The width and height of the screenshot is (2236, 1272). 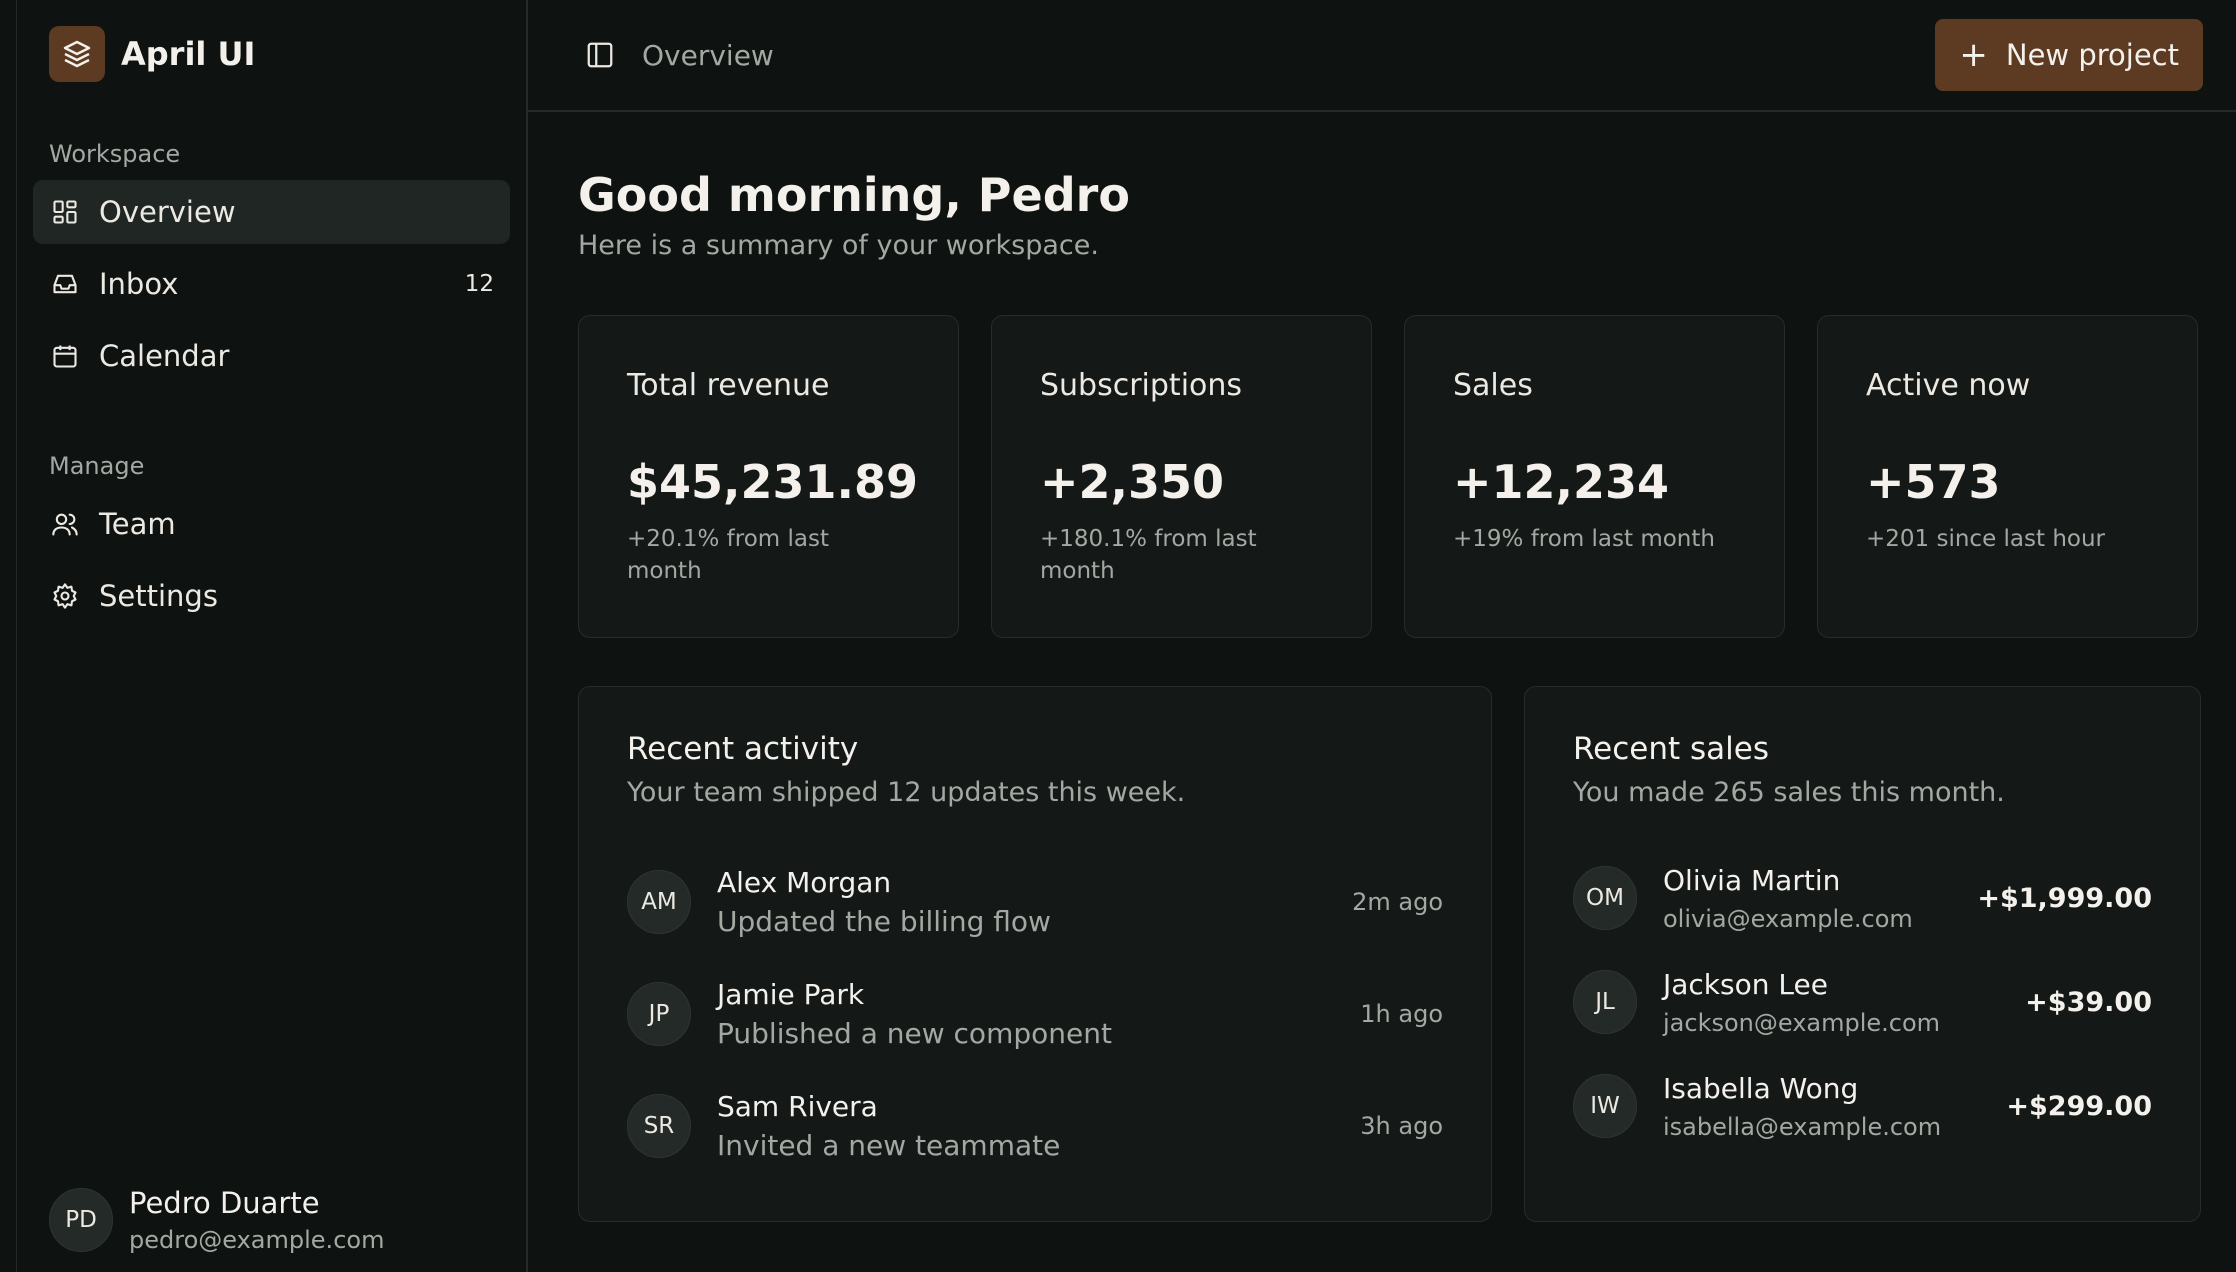 What do you see at coordinates (81, 1220) in the screenshot?
I see `avatar: PD` at bounding box center [81, 1220].